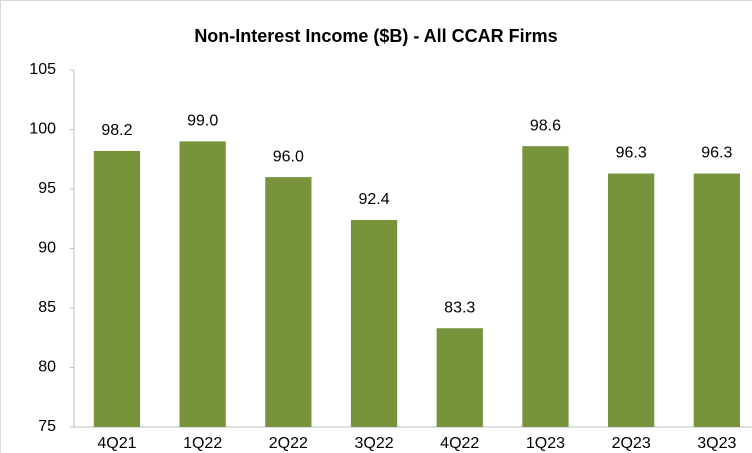 This screenshot has height=453, width=752. What do you see at coordinates (373, 443) in the screenshot?
I see `x-tick-label: 3Q22` at bounding box center [373, 443].